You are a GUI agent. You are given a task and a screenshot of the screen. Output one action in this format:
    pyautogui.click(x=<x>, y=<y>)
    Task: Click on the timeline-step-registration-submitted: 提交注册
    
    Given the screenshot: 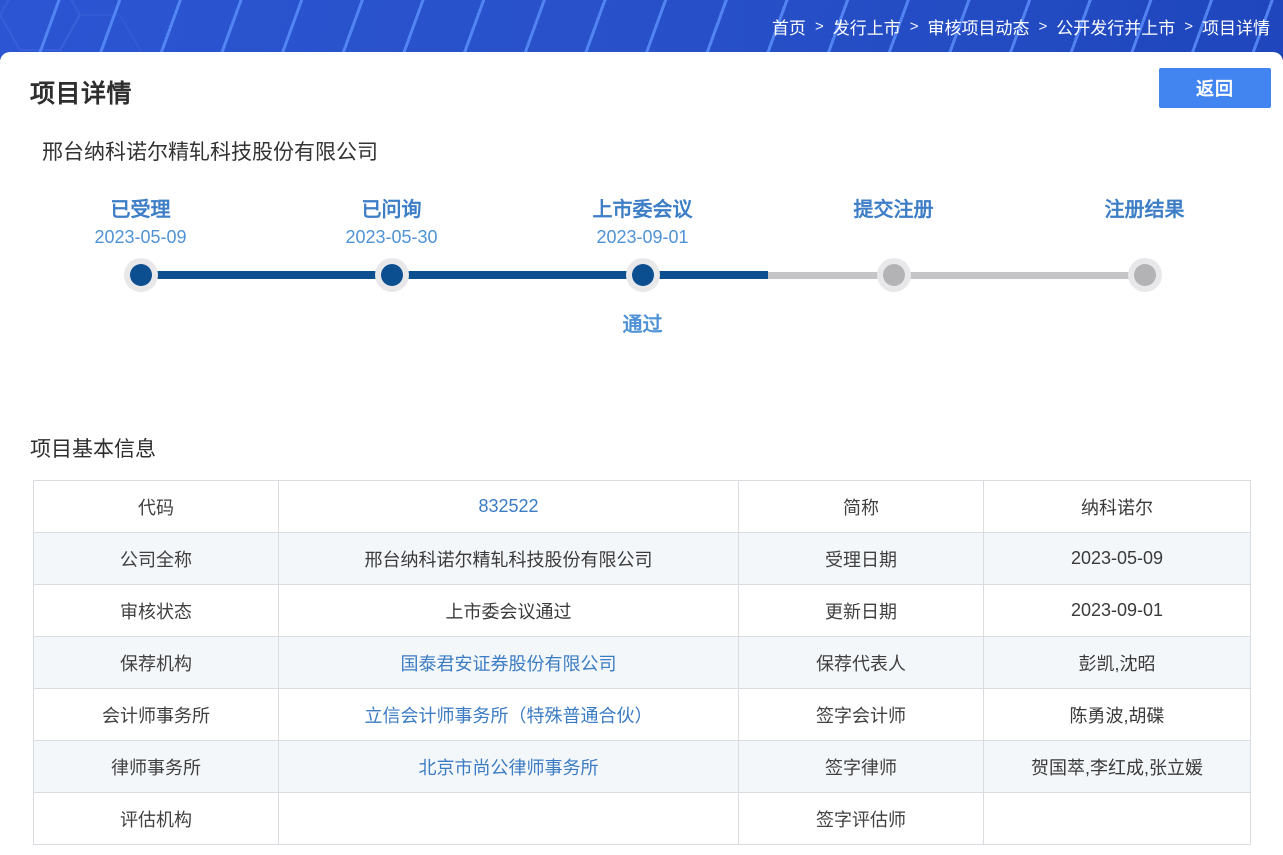 What is the action you would take?
    pyautogui.click(x=893, y=266)
    